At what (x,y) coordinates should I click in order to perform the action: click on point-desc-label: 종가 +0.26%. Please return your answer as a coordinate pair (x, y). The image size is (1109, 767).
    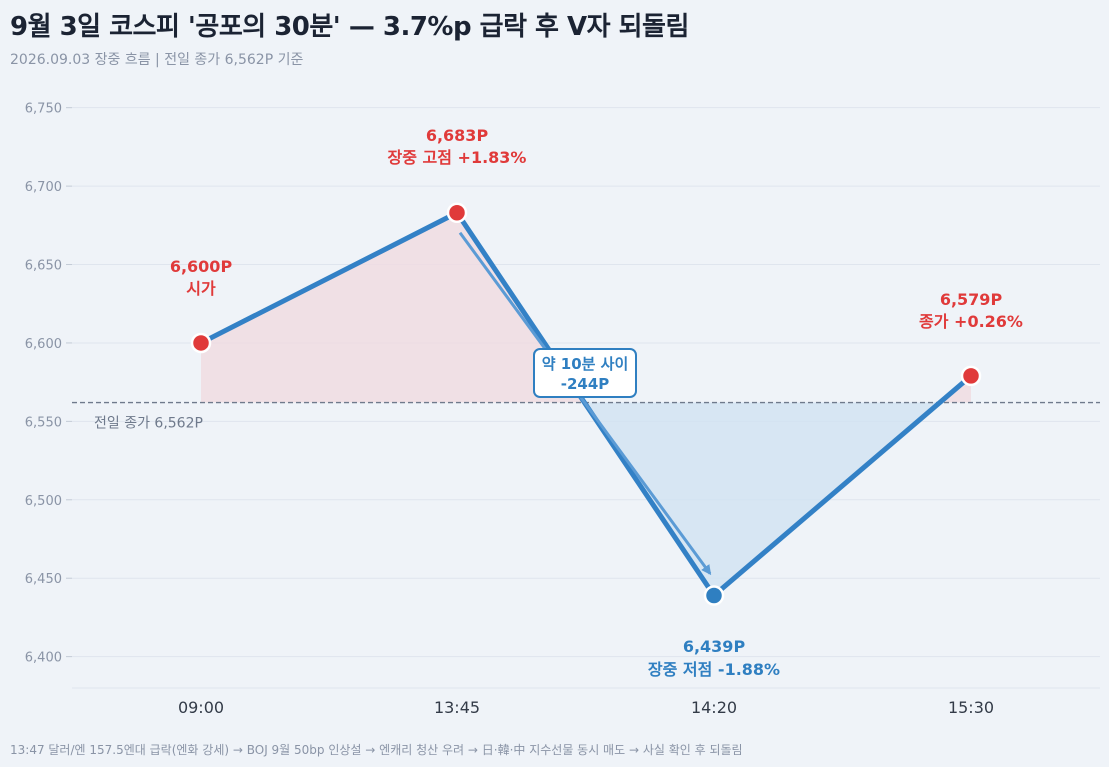
    Looking at the image, I should click on (971, 321).